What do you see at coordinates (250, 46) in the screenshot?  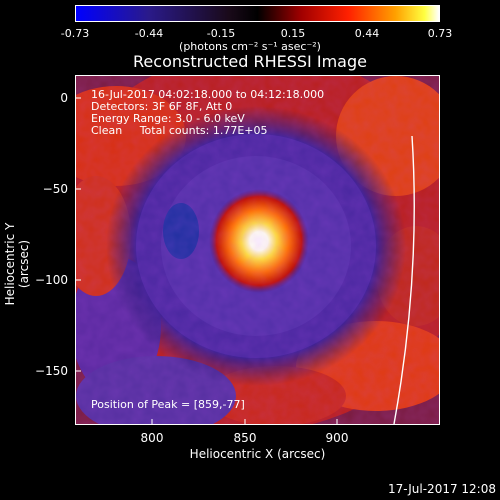 I see `colorbar-units: (photons cm⁻² s⁻¹ asec⁻²)` at bounding box center [250, 46].